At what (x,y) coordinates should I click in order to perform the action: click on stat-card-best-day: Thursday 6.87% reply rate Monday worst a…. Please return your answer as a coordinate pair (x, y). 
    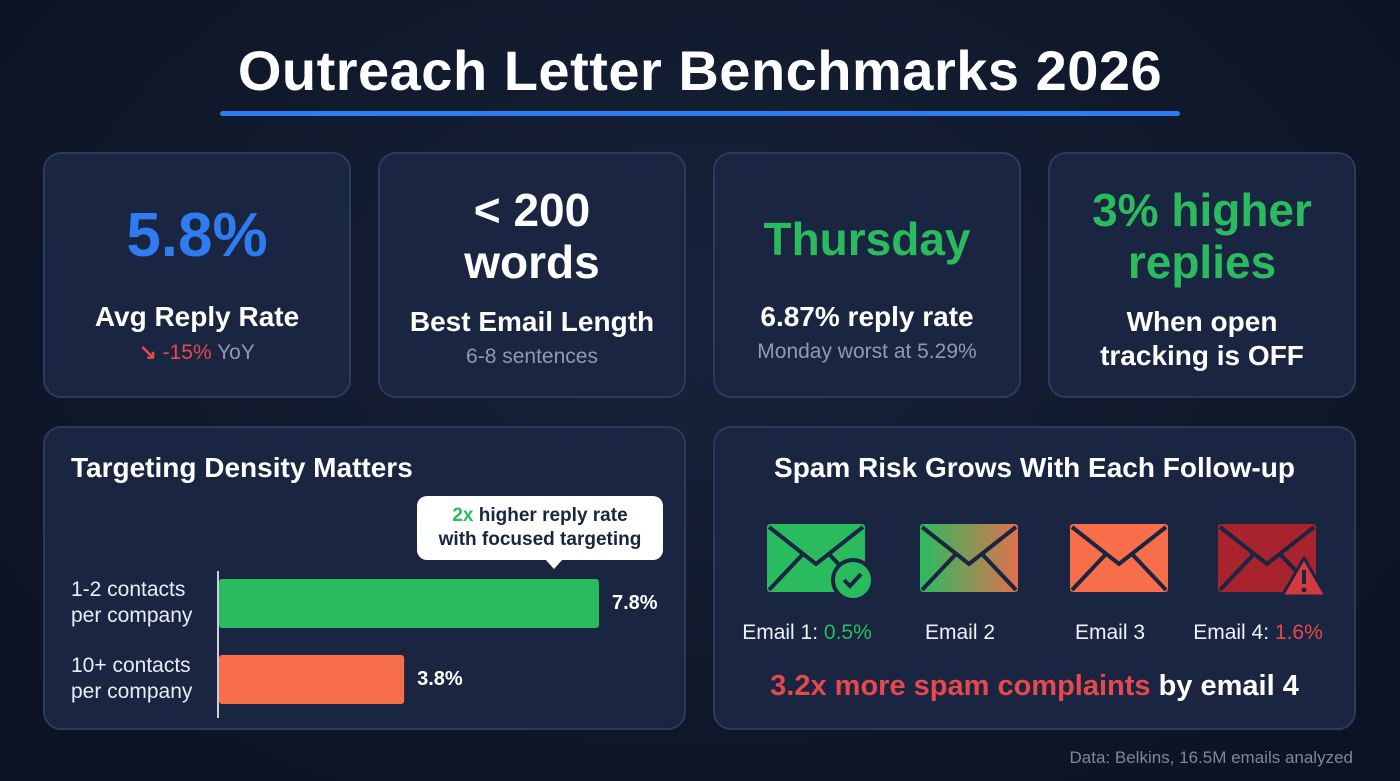
    Looking at the image, I should click on (867, 275).